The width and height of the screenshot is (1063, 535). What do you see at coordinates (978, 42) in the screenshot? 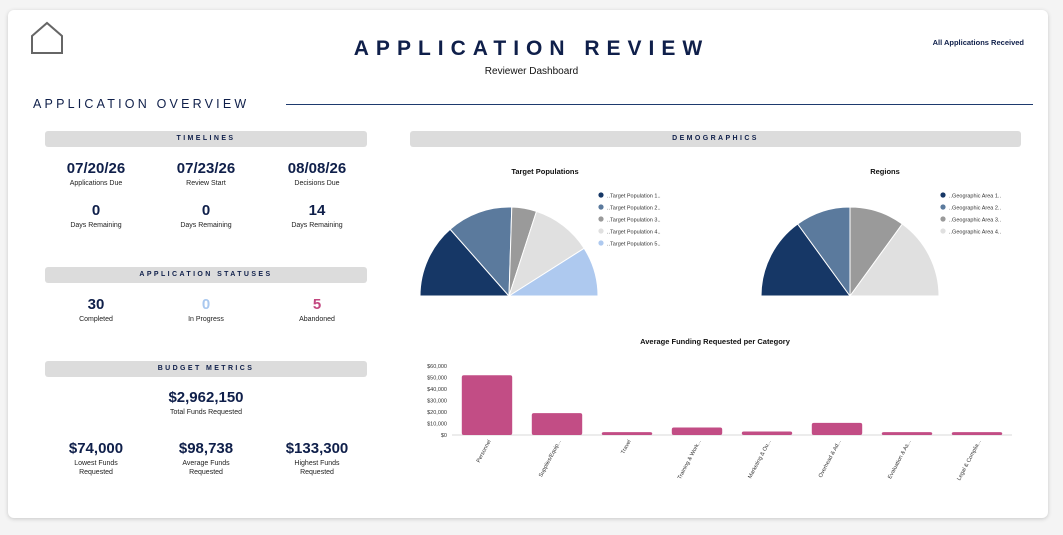
I see `filter-label: All Applications Received` at bounding box center [978, 42].